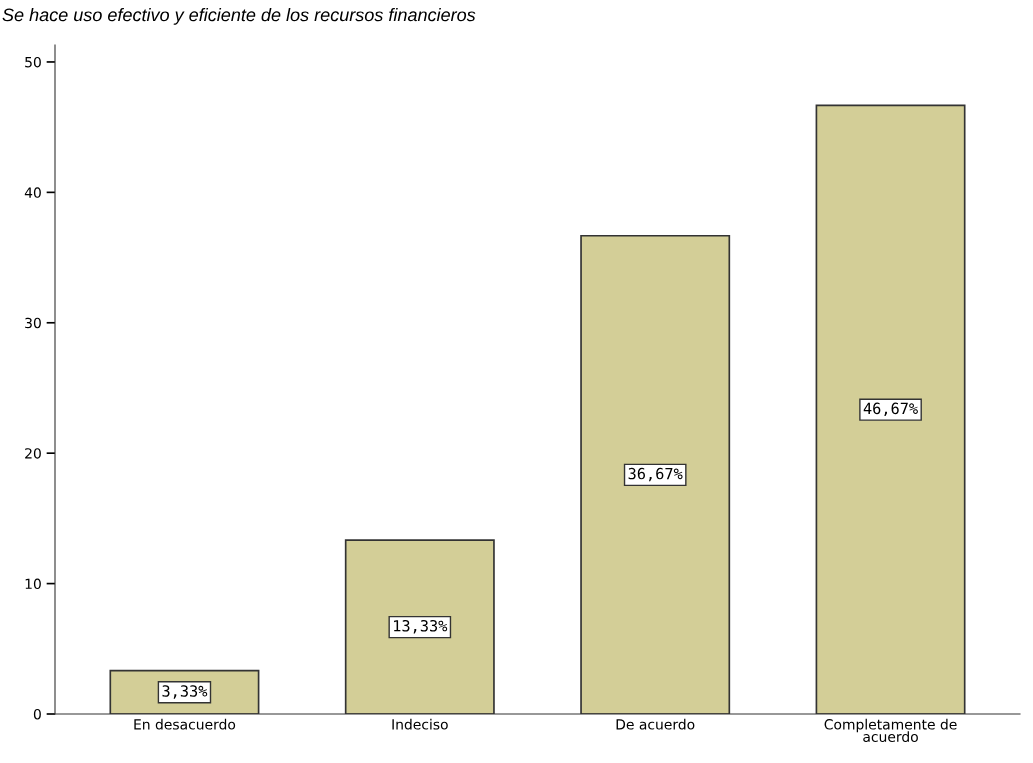 This screenshot has width=1033, height=763. What do you see at coordinates (655, 724) in the screenshot?
I see `x-tick-label: De acuerdo` at bounding box center [655, 724].